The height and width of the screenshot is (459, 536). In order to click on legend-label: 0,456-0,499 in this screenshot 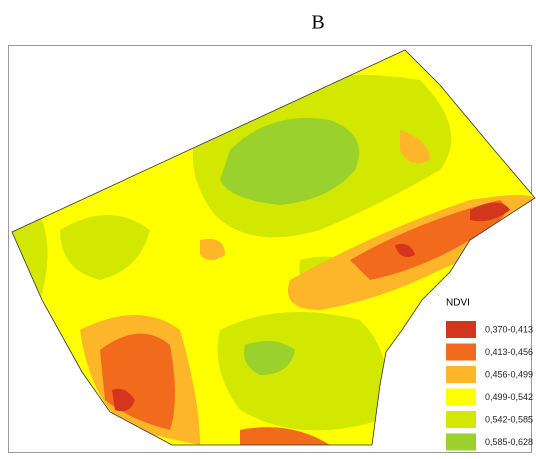, I will do `click(509, 374)`.